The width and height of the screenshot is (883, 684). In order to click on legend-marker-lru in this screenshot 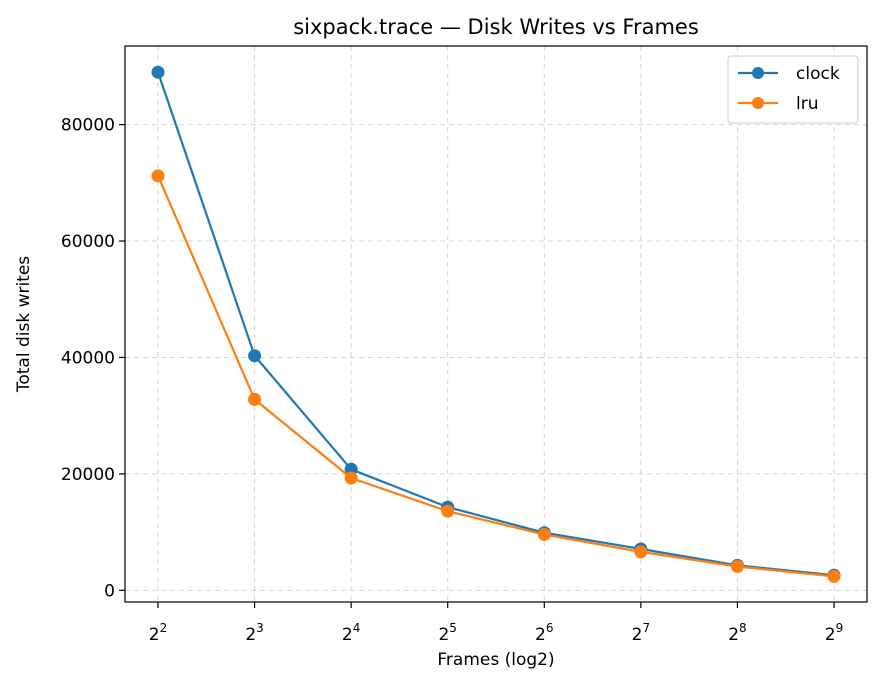, I will do `click(758, 103)`.